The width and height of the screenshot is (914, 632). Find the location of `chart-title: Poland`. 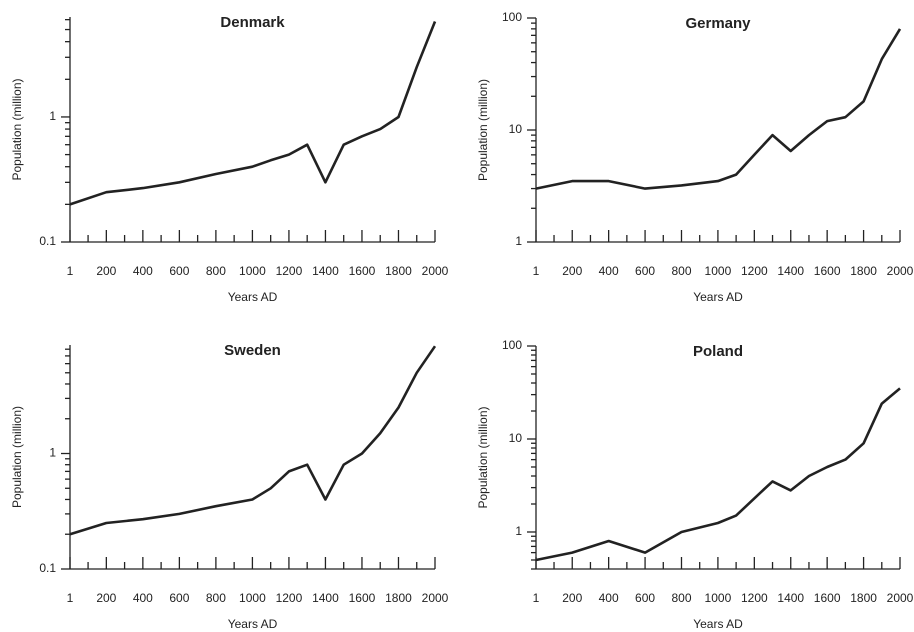

chart-title: Poland is located at coordinates (718, 351).